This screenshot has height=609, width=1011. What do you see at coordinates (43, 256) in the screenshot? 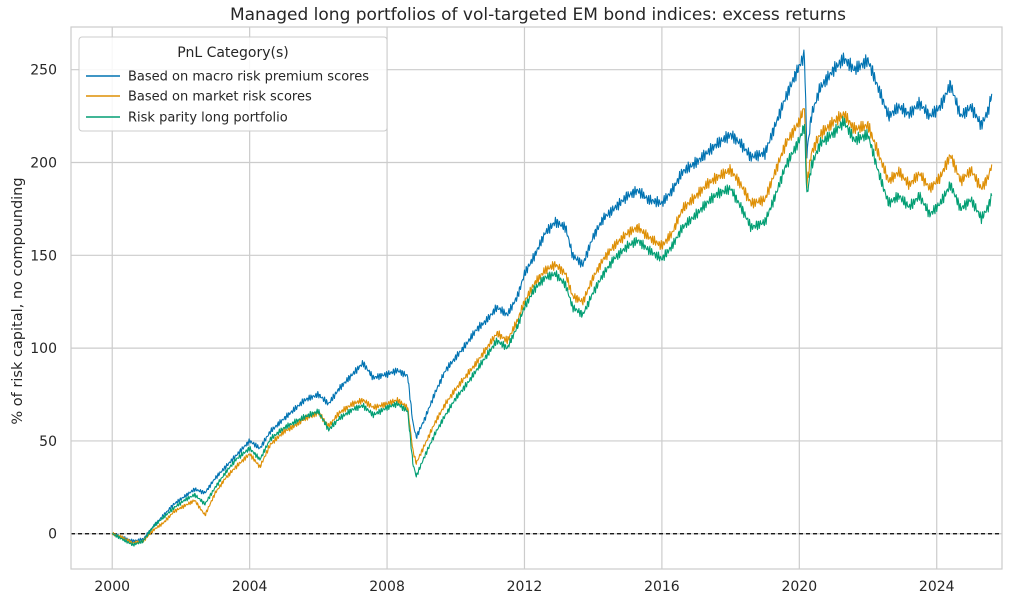
I see `y-tick-label: 150` at bounding box center [43, 256].